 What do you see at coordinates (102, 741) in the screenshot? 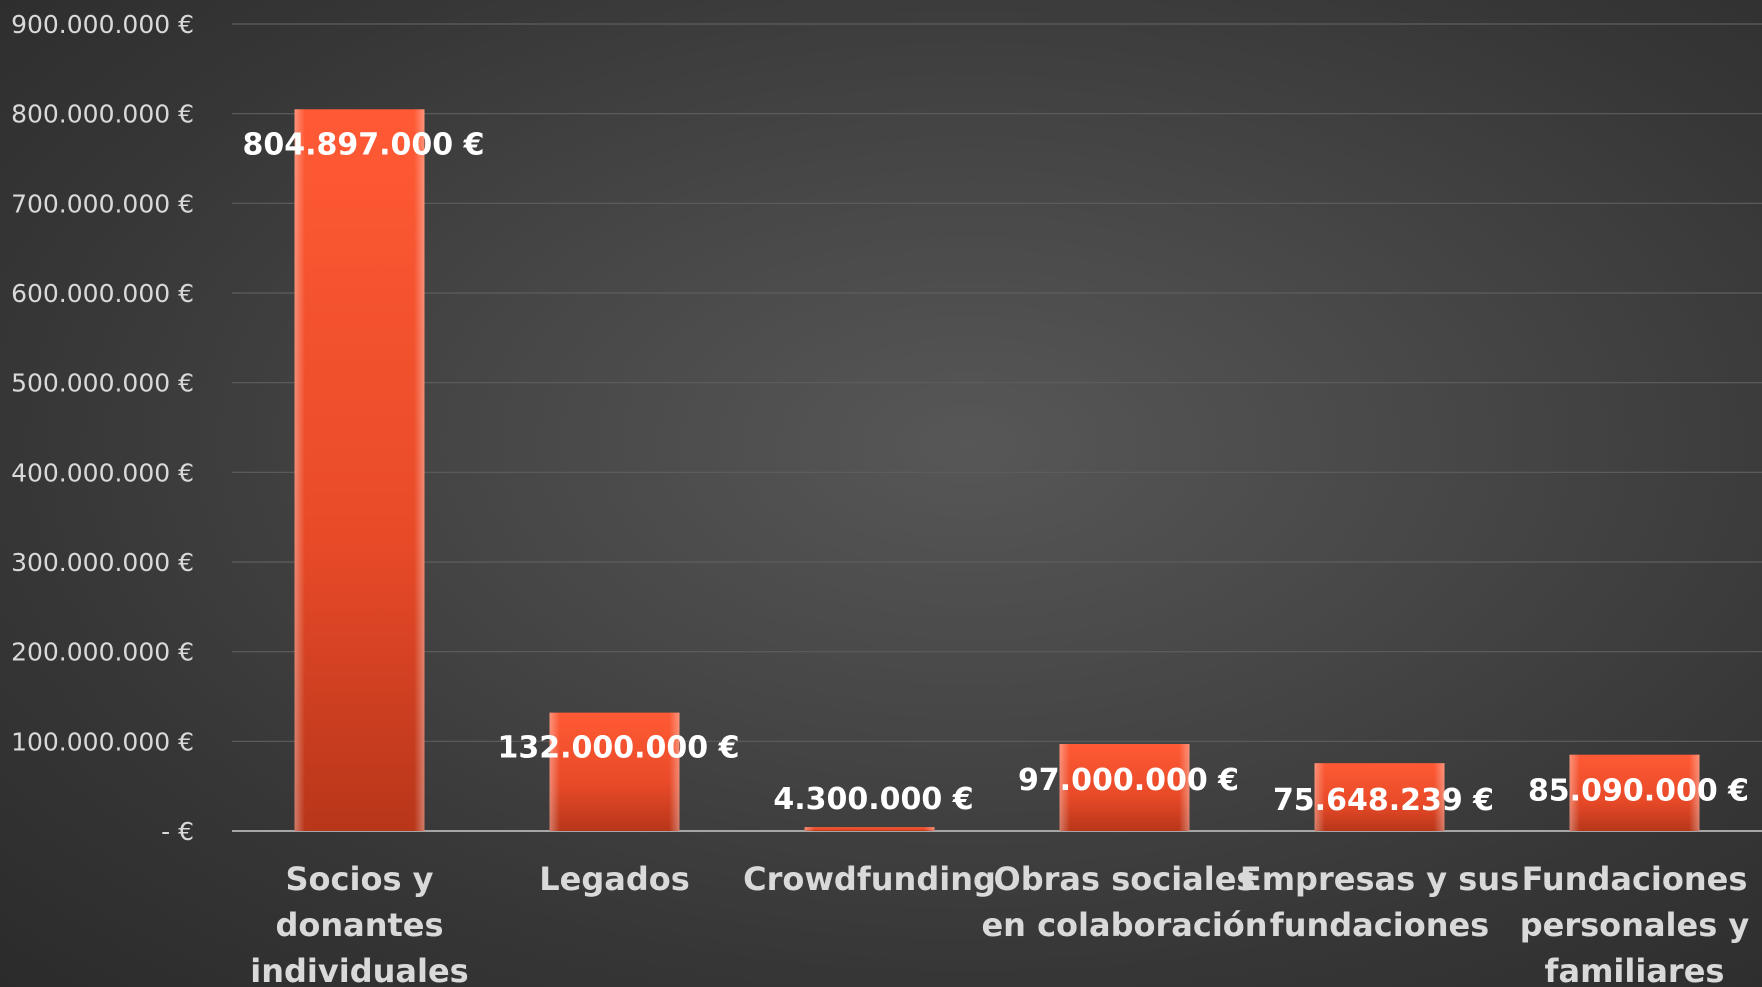
I see `y-tick-label: 100.000.000 €` at bounding box center [102, 741].